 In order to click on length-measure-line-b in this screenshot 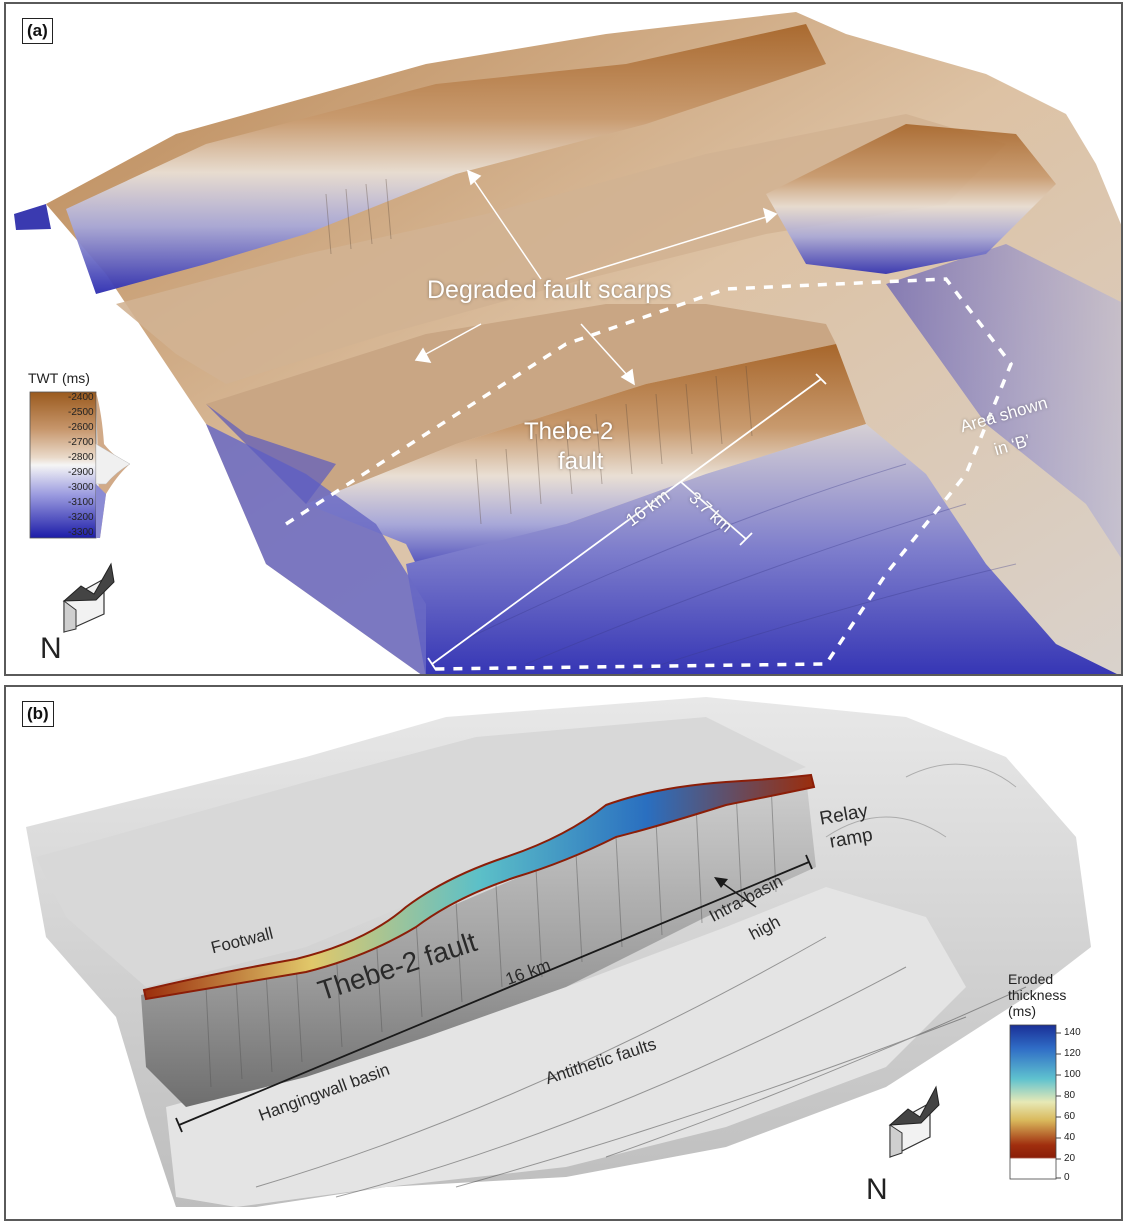, I will do `click(494, 993)`.